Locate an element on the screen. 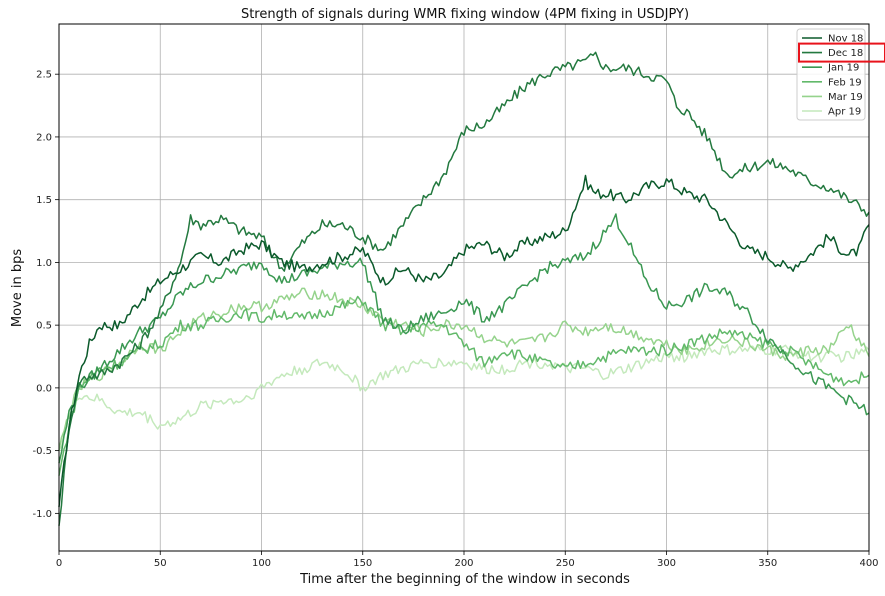 This screenshot has height=596, width=885. legend-box is located at coordinates (831, 74).